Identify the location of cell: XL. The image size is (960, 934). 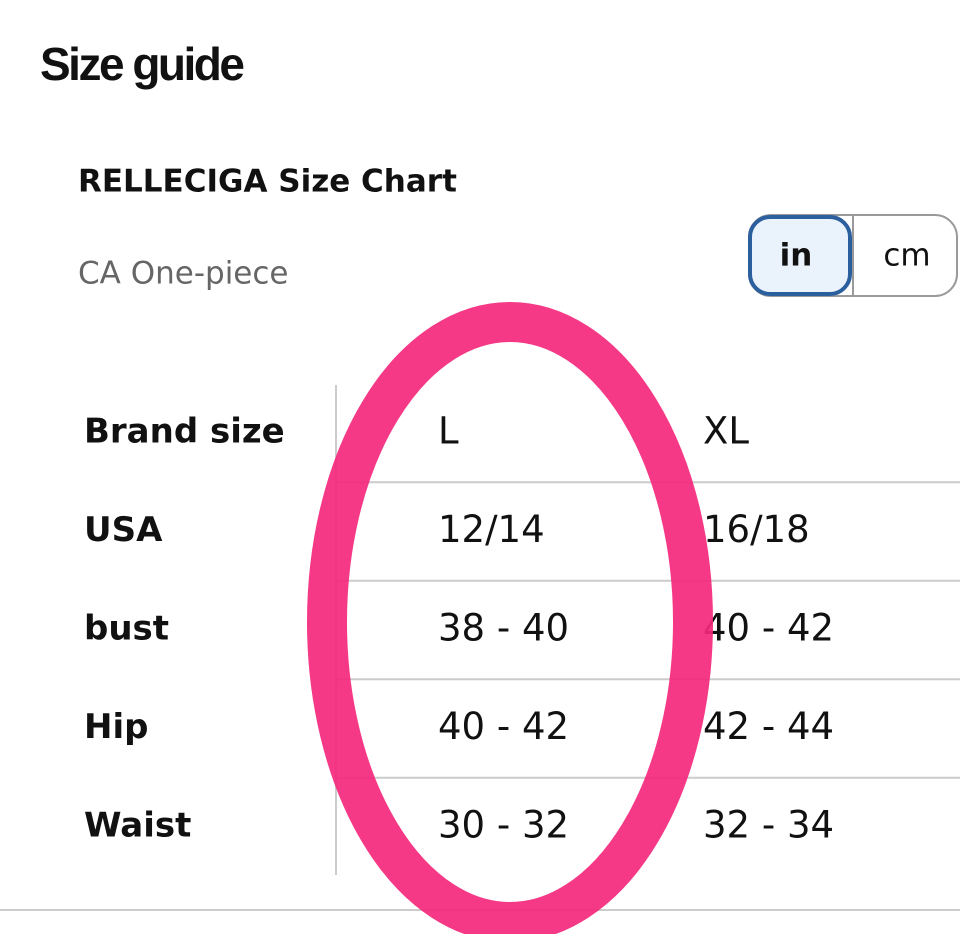
(726, 431).